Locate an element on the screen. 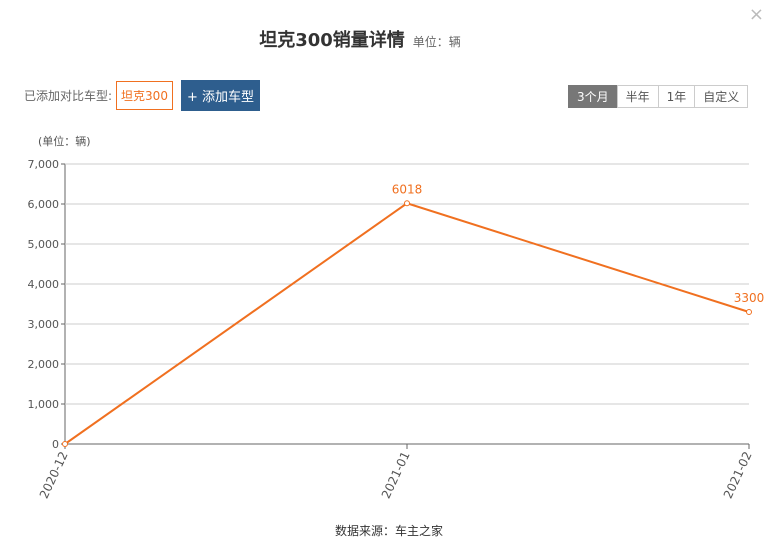 The height and width of the screenshot is (549, 778). y-tick-label: 7,000 is located at coordinates (44, 164).